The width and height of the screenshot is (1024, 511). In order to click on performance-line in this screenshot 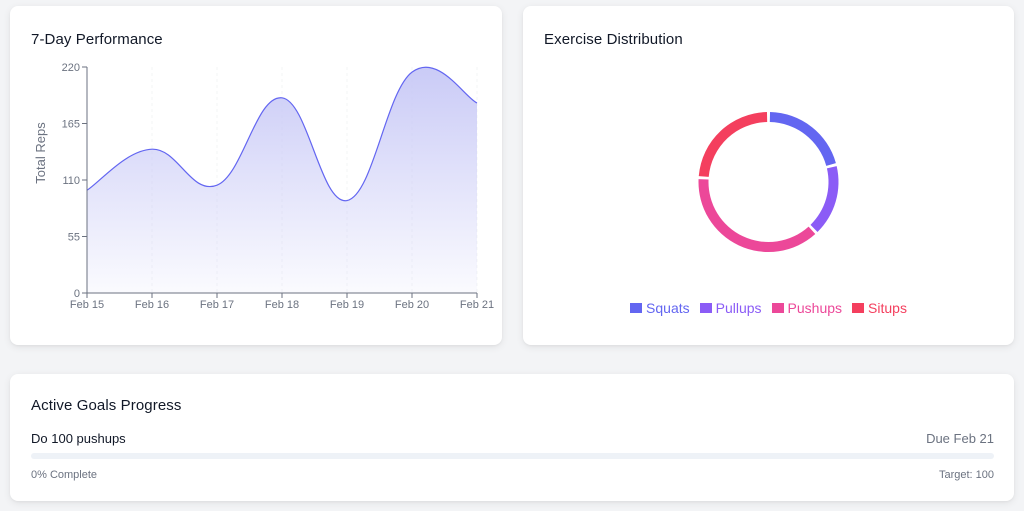, I will do `click(282, 134)`.